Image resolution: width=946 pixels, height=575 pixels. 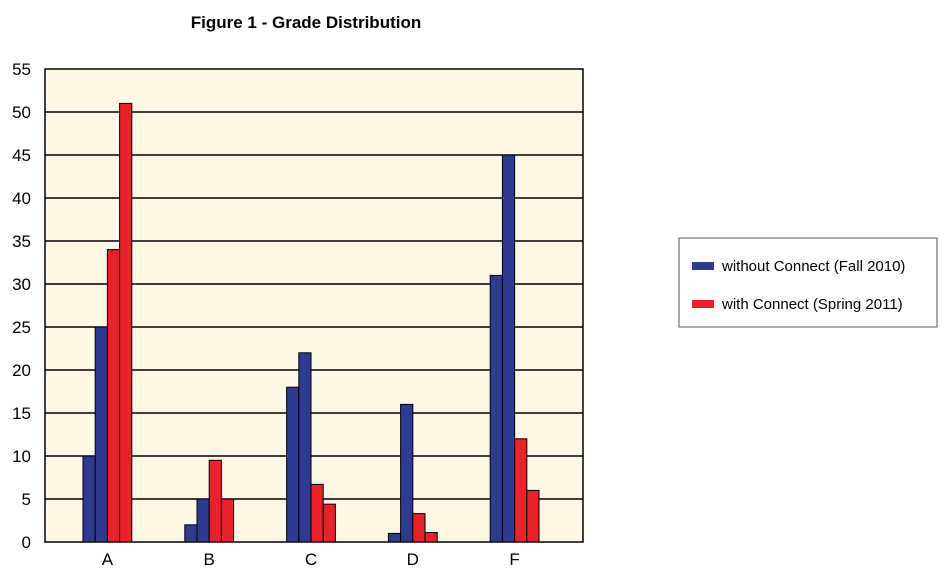 What do you see at coordinates (413, 559) in the screenshot?
I see `x-category-label: D` at bounding box center [413, 559].